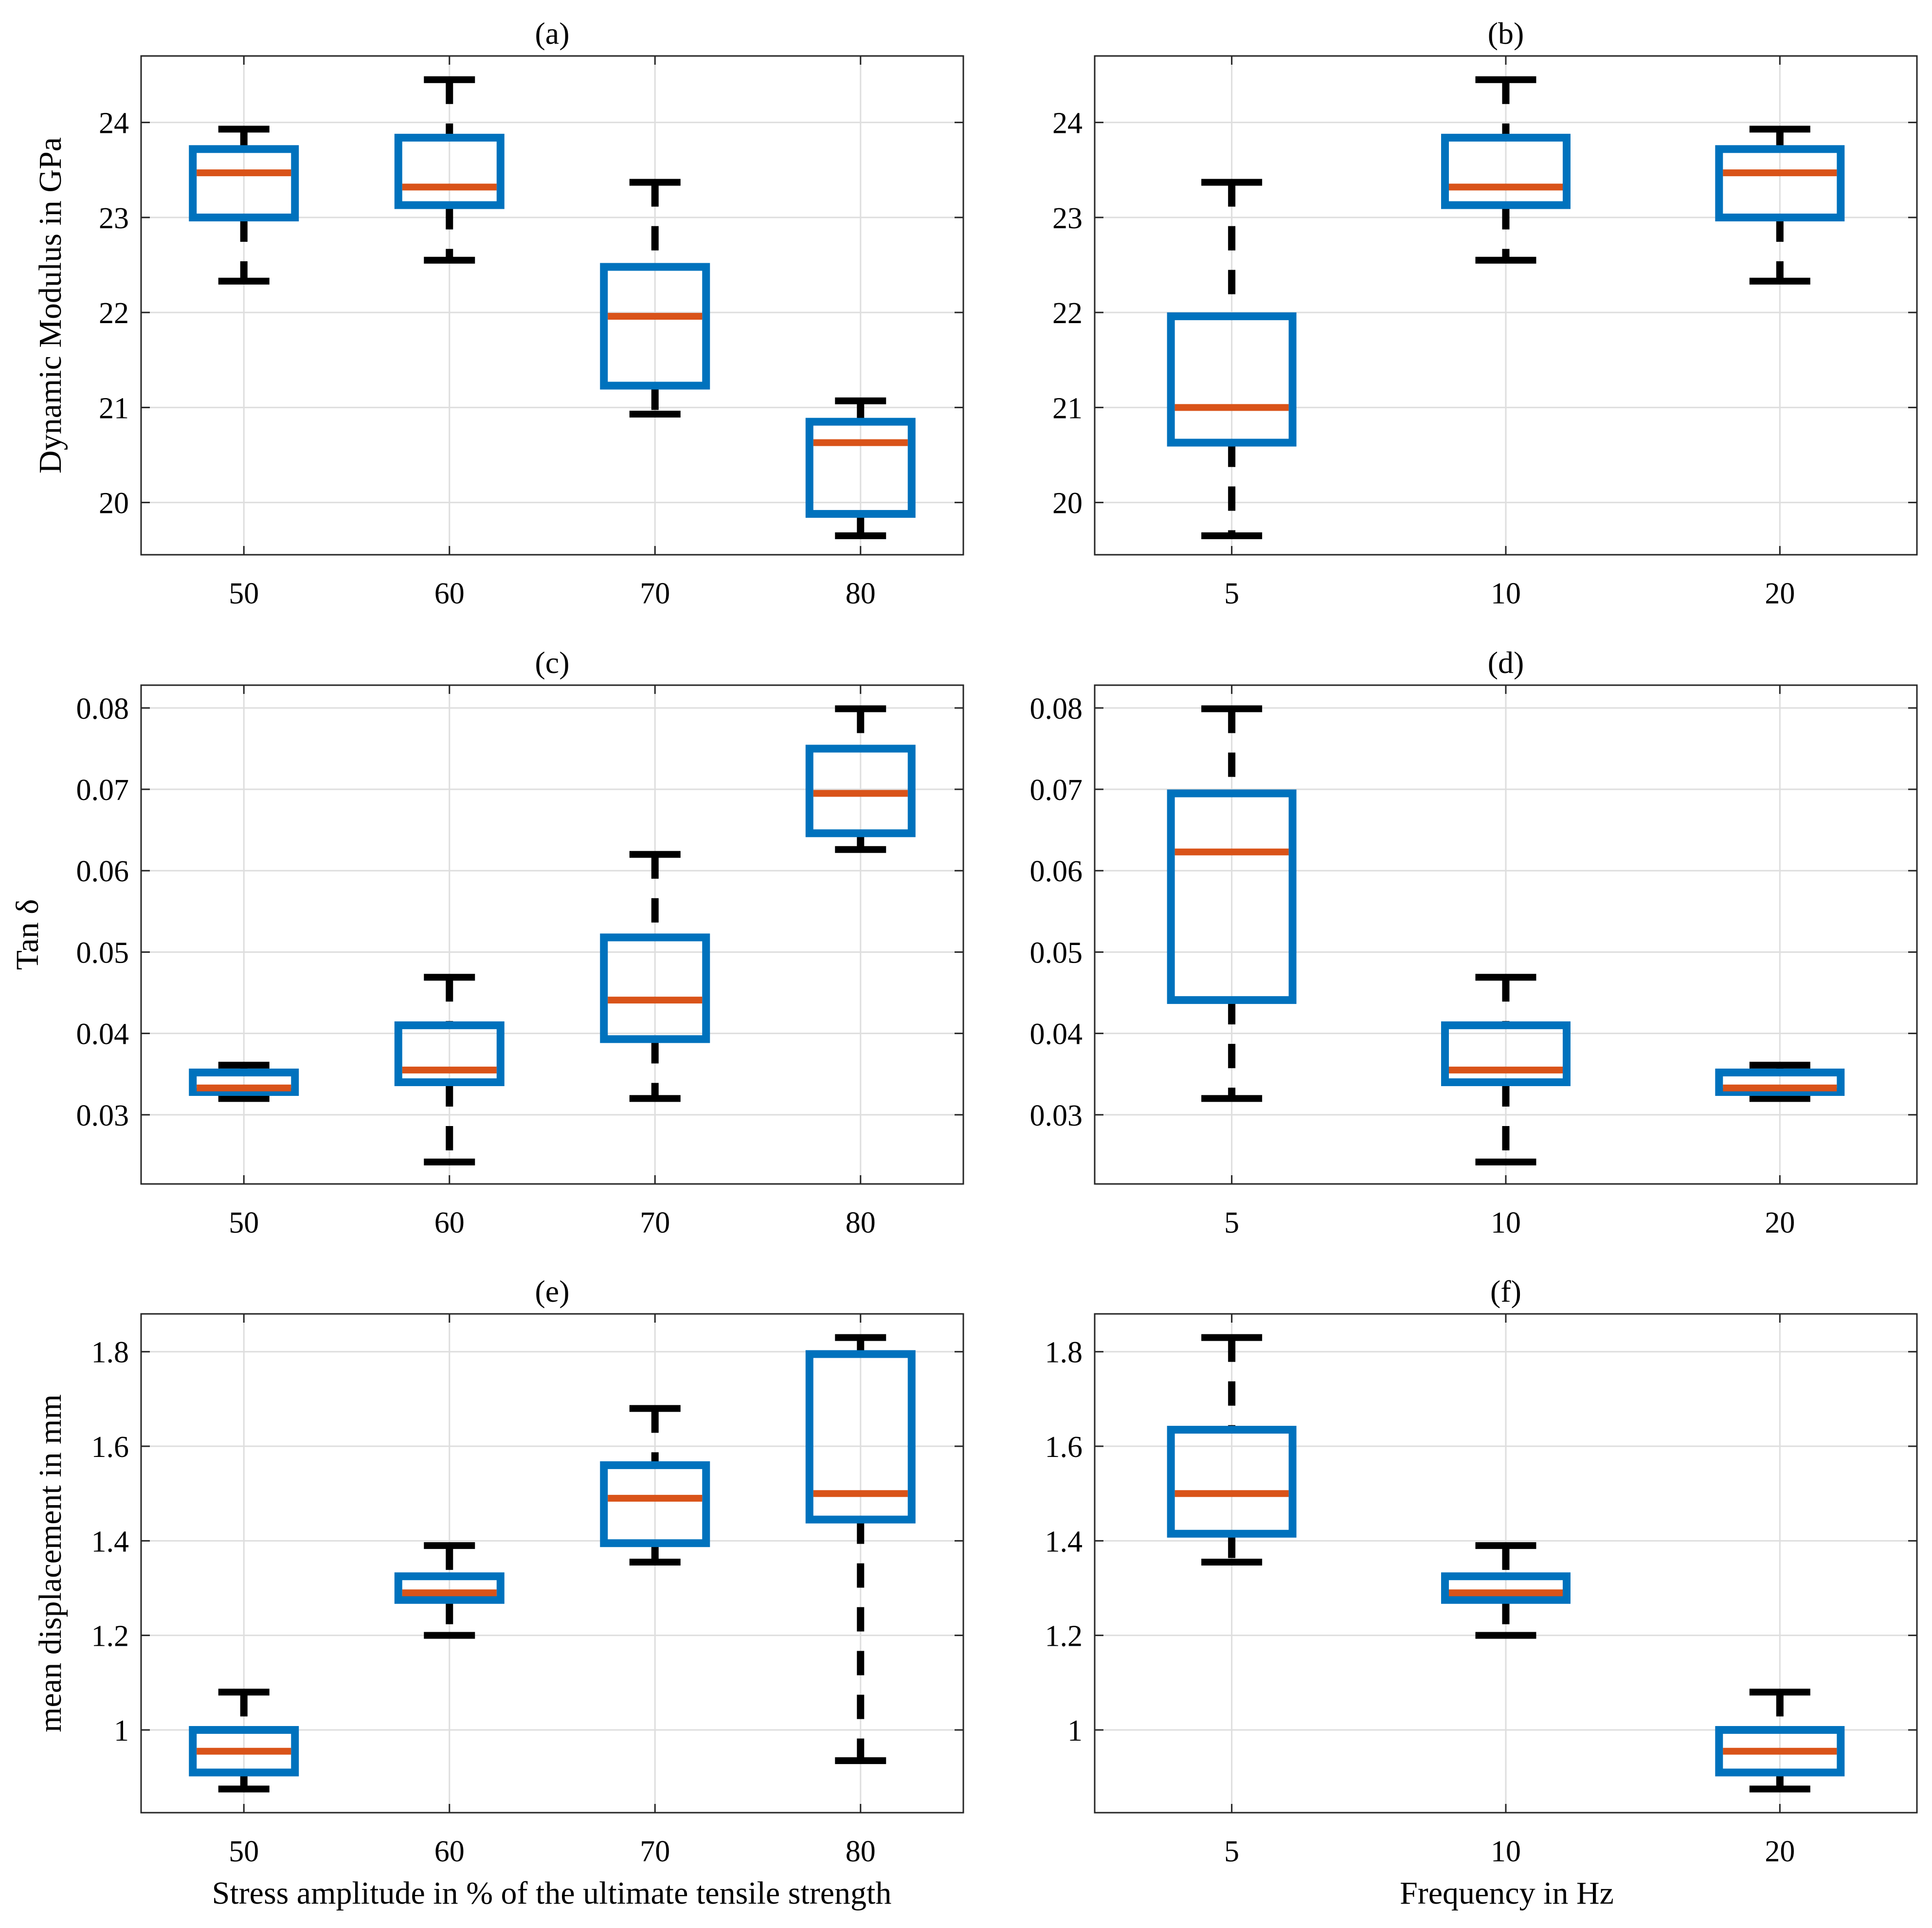 Image resolution: width=1932 pixels, height=1928 pixels. I want to click on y-tick-label: 0.05, so click(1056, 952).